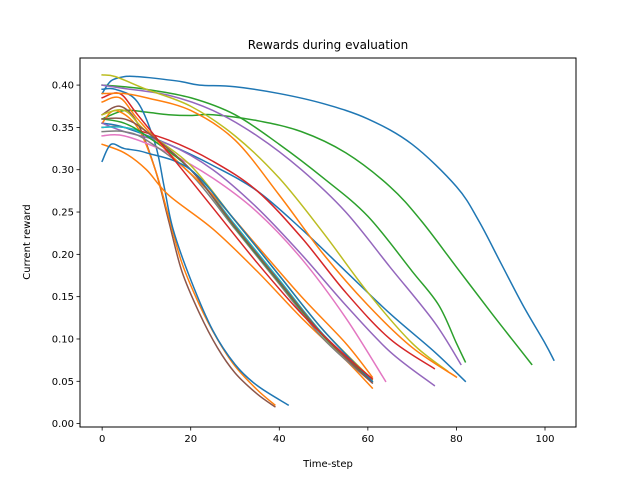  Describe the element at coordinates (63, 382) in the screenshot. I see `y-tick-label: 0.05` at that location.